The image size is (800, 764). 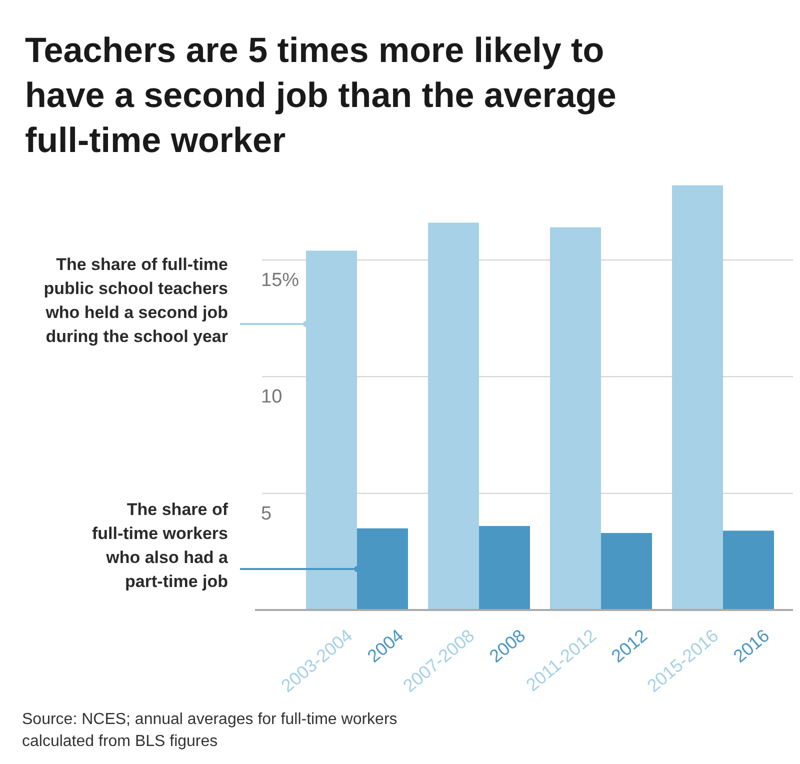 What do you see at coordinates (266, 513) in the screenshot?
I see `y-tick-label: 5` at bounding box center [266, 513].